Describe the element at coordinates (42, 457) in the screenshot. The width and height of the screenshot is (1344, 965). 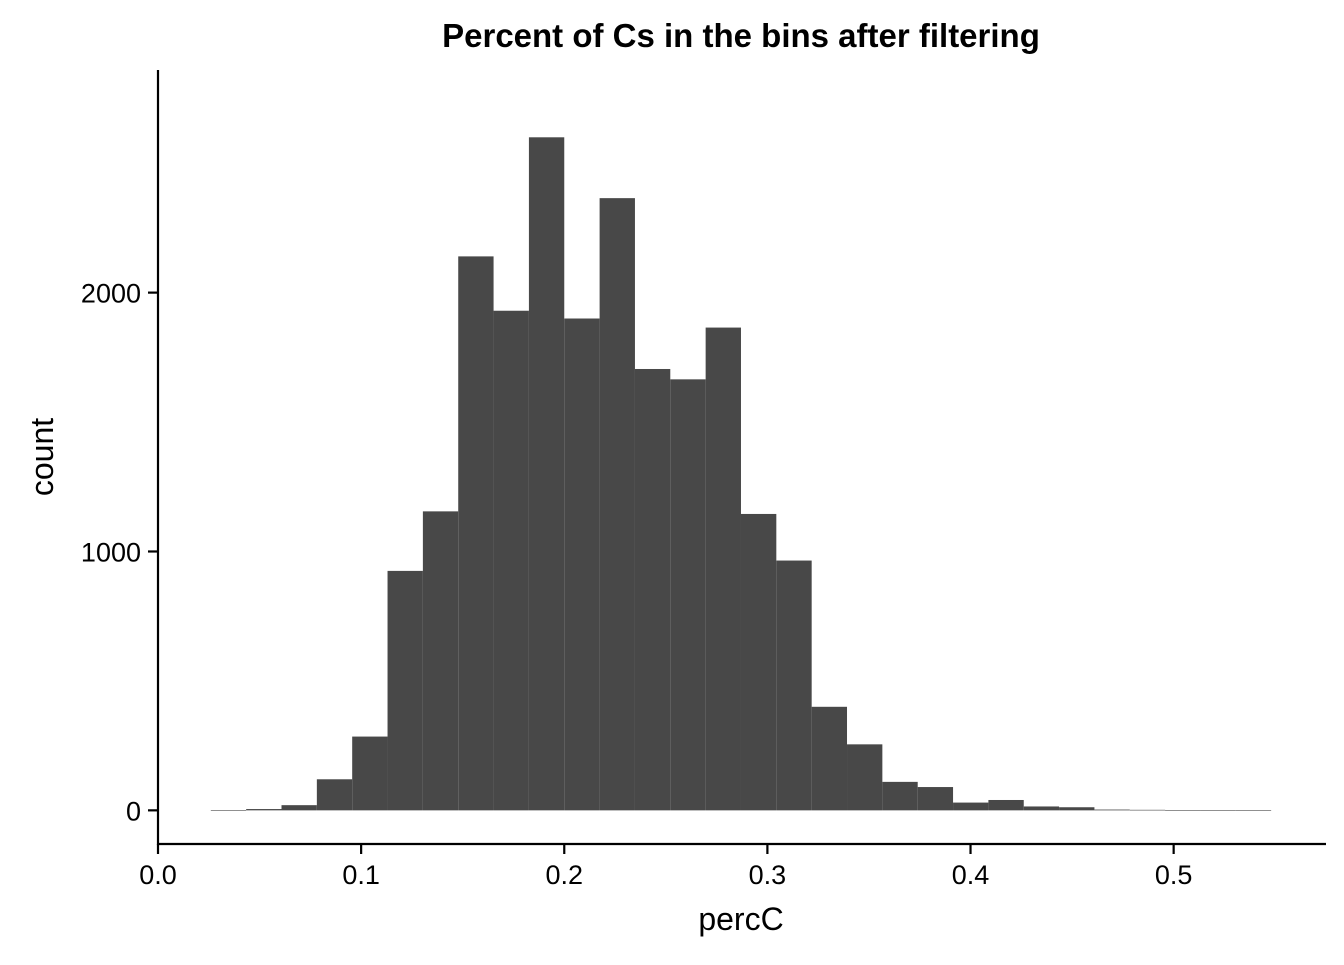
I see `y-axis-label: count` at that location.